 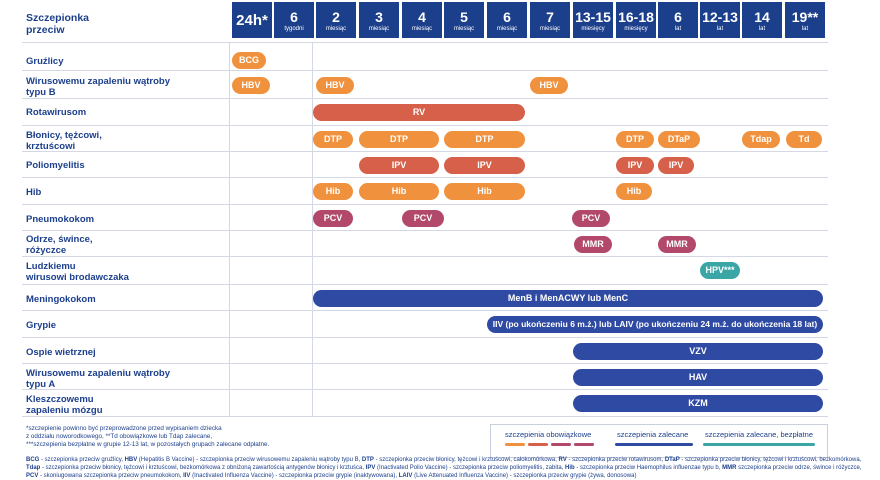 What do you see at coordinates (60, 219) in the screenshot?
I see `row-label: Pneumokokom` at bounding box center [60, 219].